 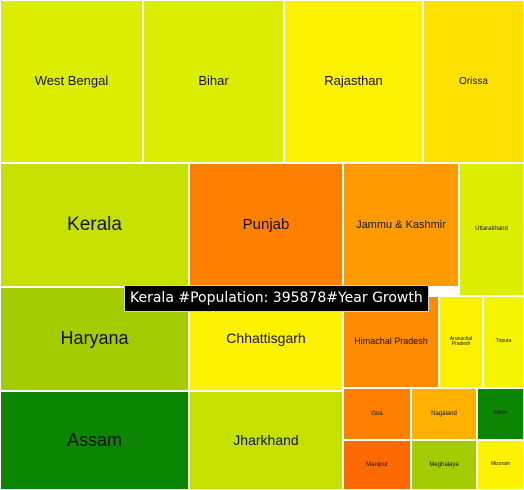 I want to click on treemap-cell-label: Goa, so click(x=377, y=413).